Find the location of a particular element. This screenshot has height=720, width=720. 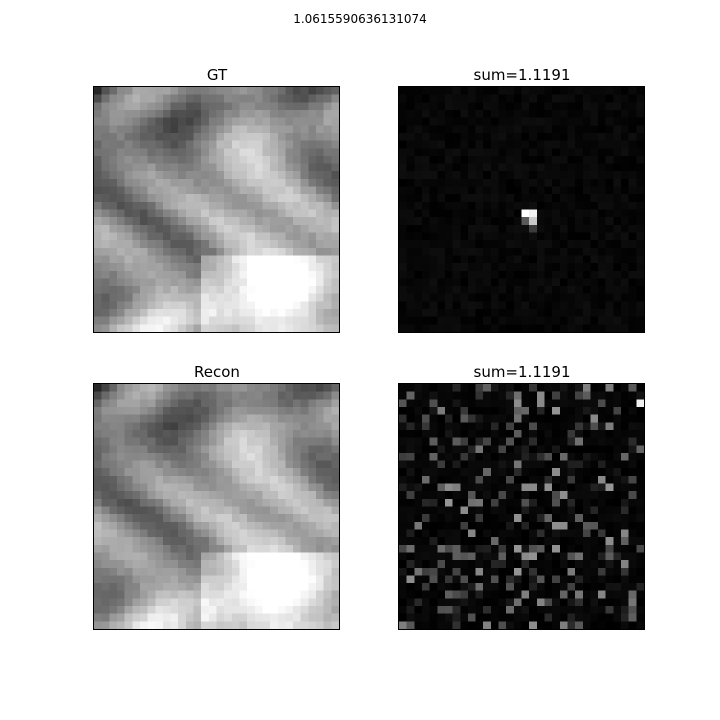

gt-map-canvas is located at coordinates (521, 209).